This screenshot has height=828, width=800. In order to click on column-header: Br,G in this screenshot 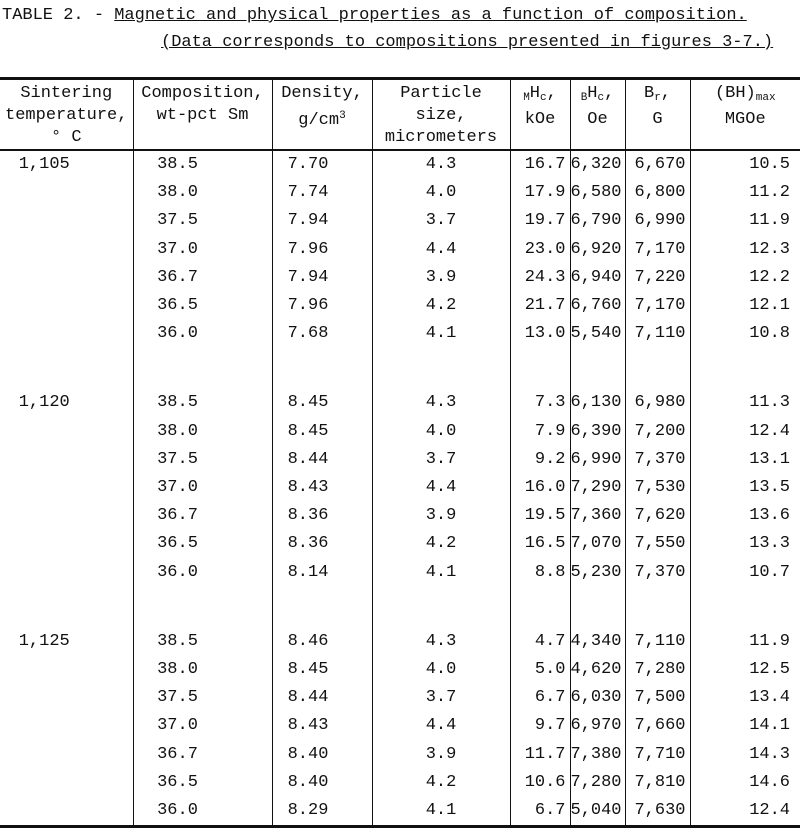, I will do `click(657, 115)`.